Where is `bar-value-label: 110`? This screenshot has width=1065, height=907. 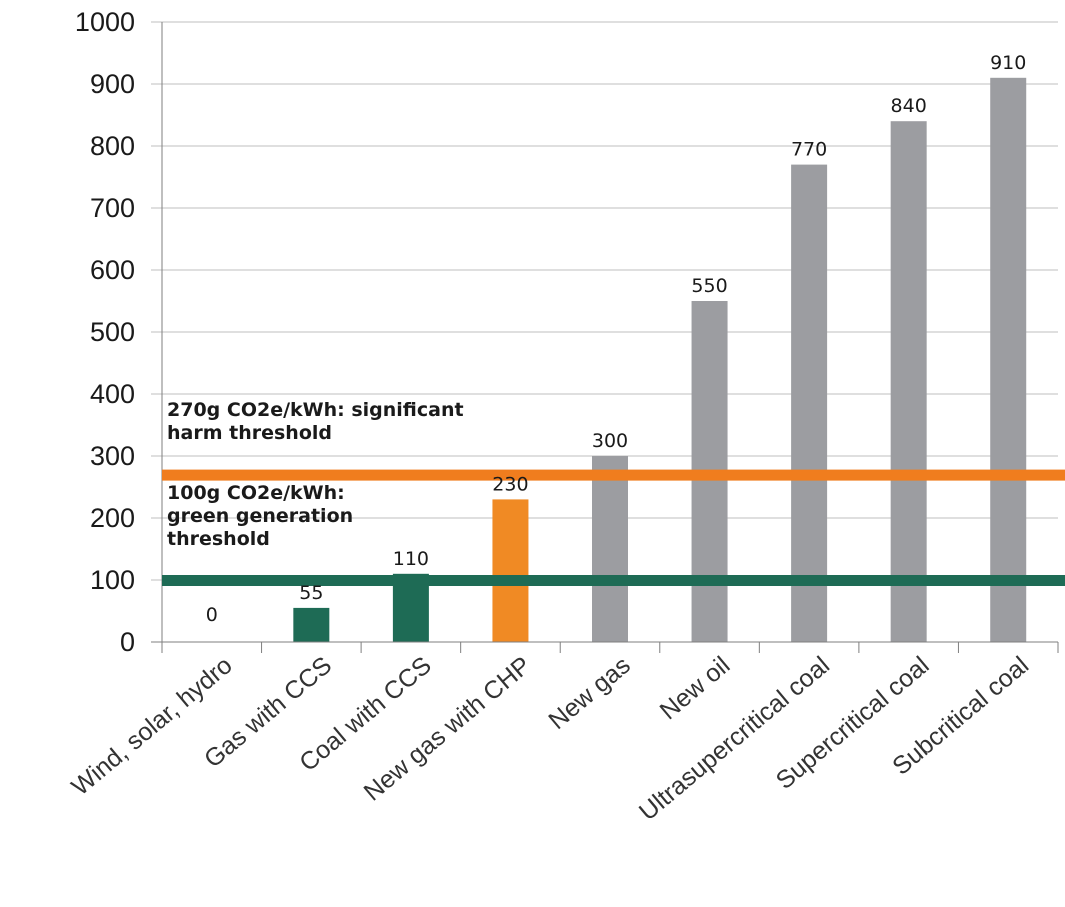
bar-value-label: 110 is located at coordinates (411, 559).